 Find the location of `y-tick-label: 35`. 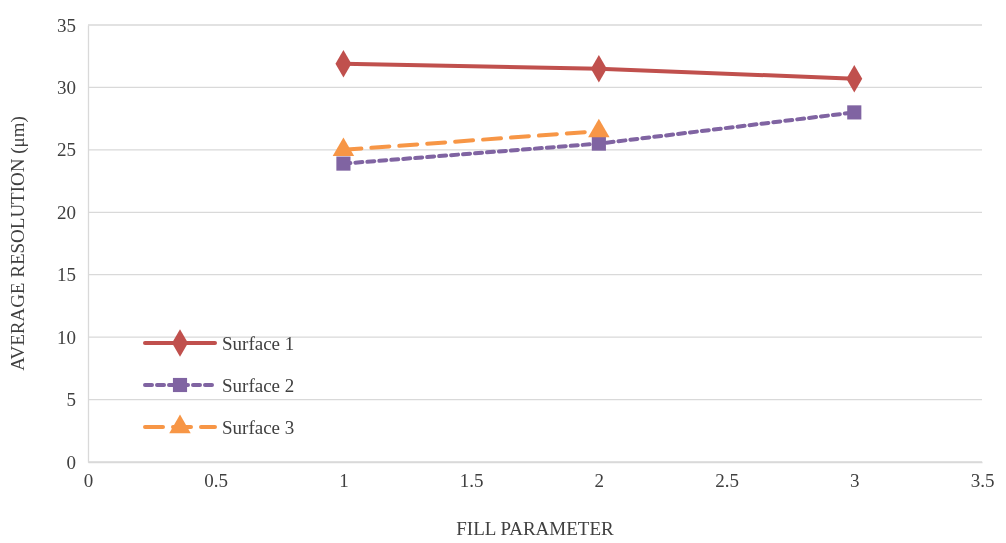

y-tick-label: 35 is located at coordinates (66, 25).